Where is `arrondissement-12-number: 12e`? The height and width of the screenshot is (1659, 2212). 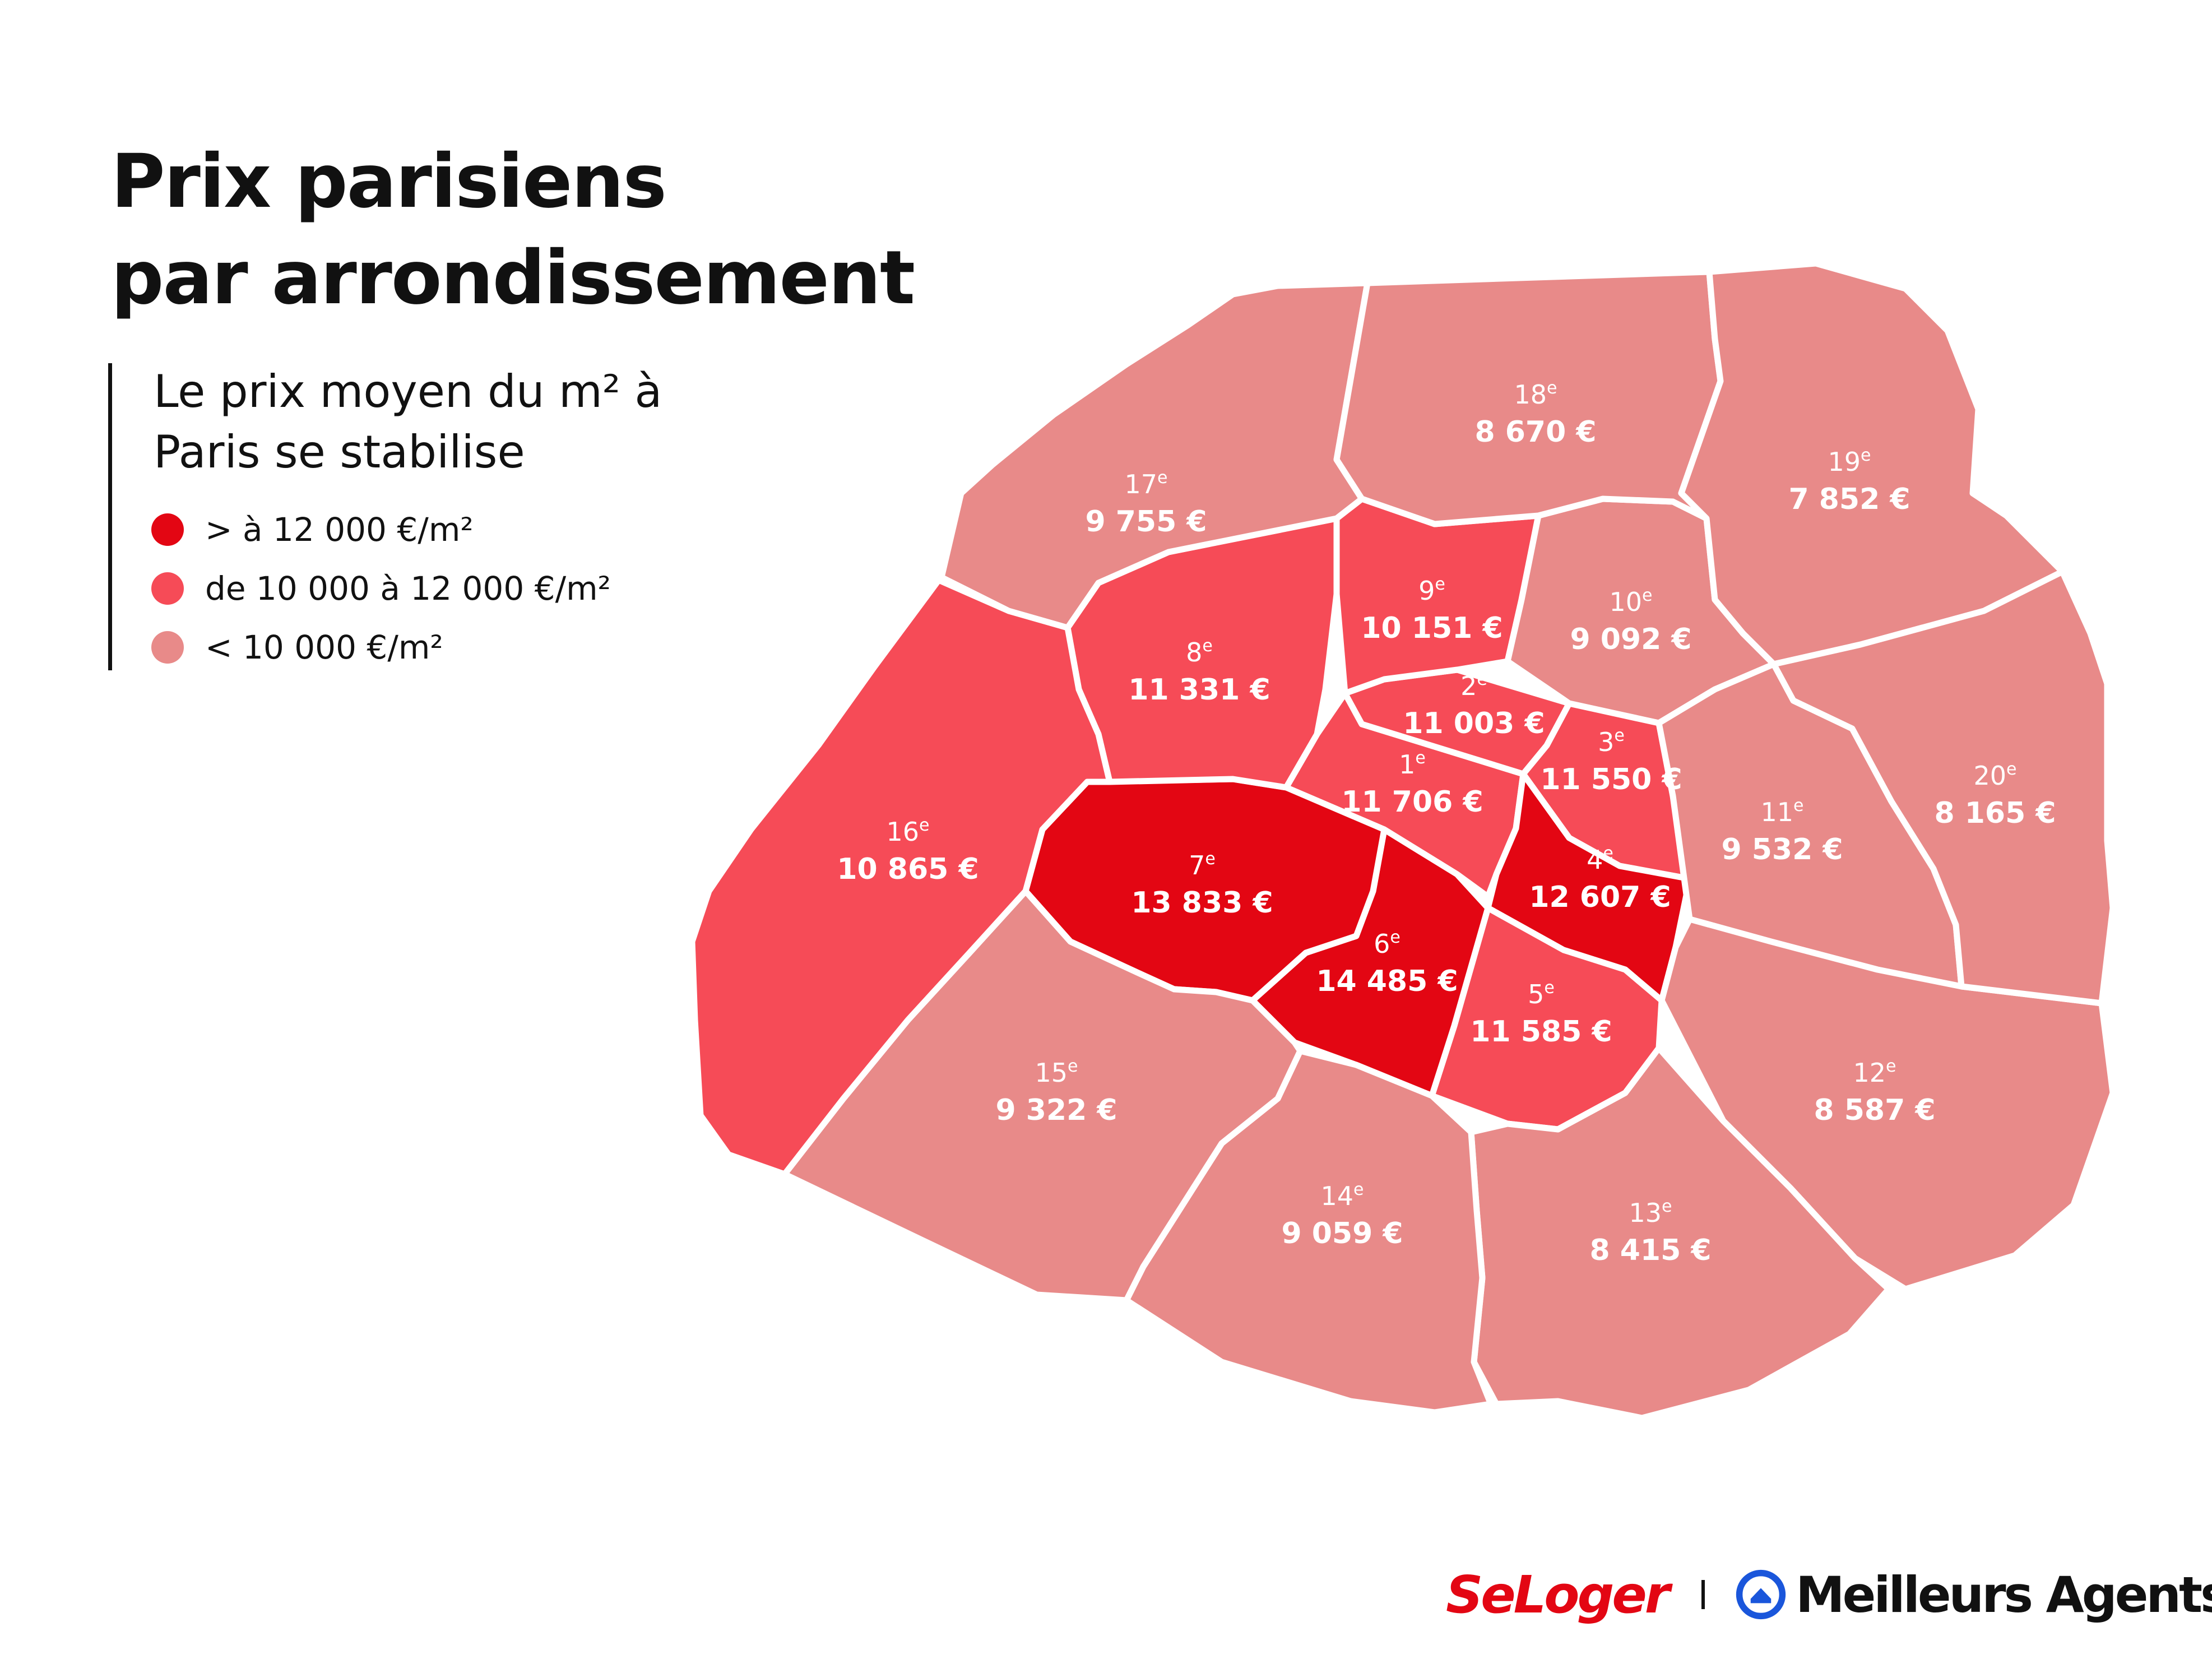 arrondissement-12-number: 12e is located at coordinates (1874, 1072).